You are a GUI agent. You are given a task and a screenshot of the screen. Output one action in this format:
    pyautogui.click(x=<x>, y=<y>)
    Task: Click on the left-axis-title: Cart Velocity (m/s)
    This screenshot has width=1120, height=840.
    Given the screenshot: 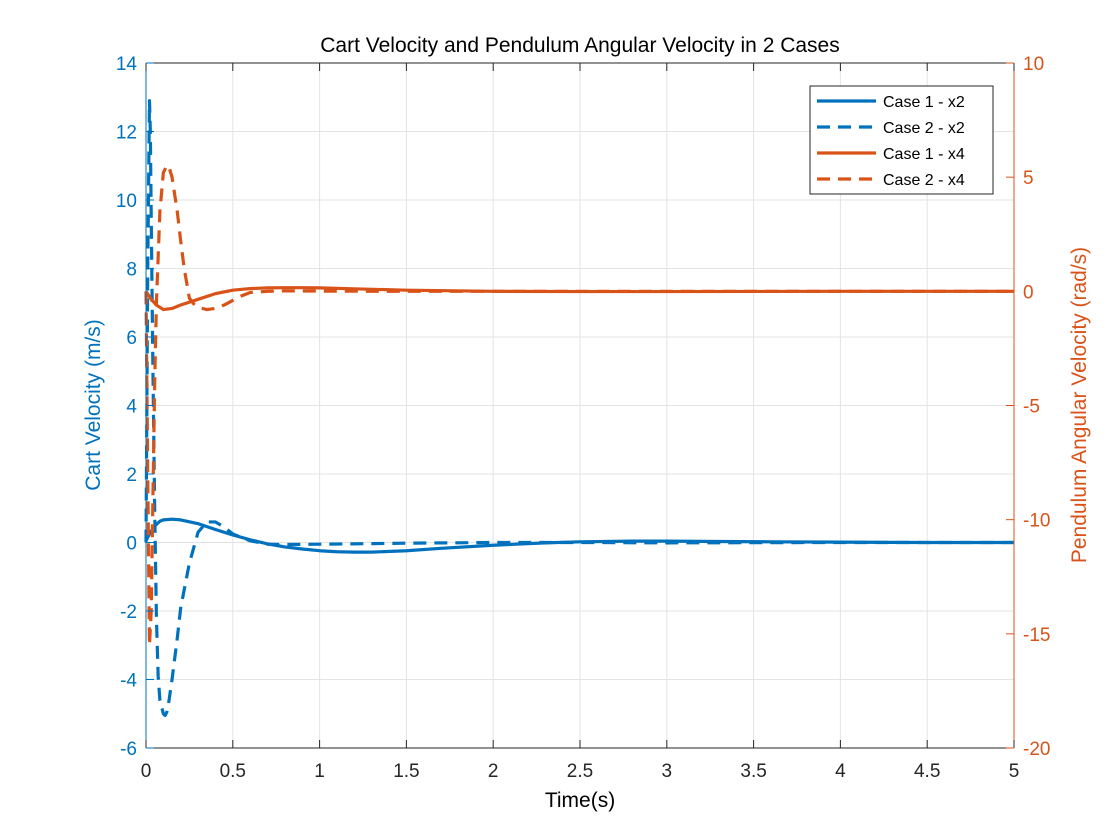 What is the action you would take?
    pyautogui.click(x=93, y=405)
    